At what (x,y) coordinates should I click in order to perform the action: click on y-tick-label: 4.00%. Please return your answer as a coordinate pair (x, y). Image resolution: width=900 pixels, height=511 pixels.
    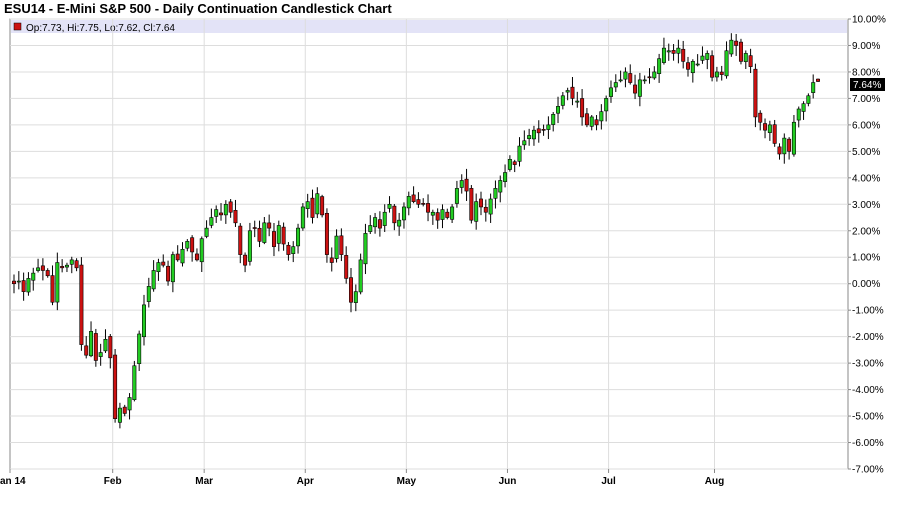
    Looking at the image, I should click on (866, 178).